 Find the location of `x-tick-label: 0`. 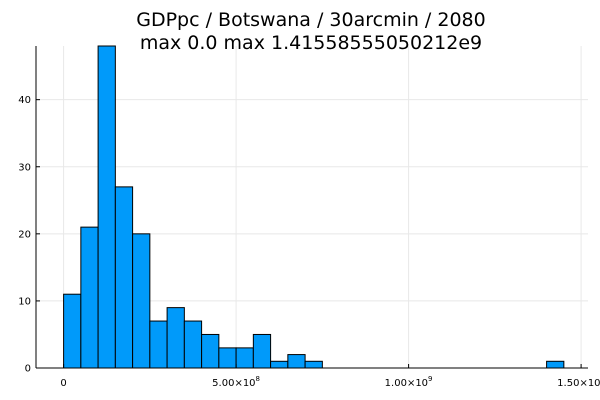

x-tick-label: 0 is located at coordinates (63, 383).